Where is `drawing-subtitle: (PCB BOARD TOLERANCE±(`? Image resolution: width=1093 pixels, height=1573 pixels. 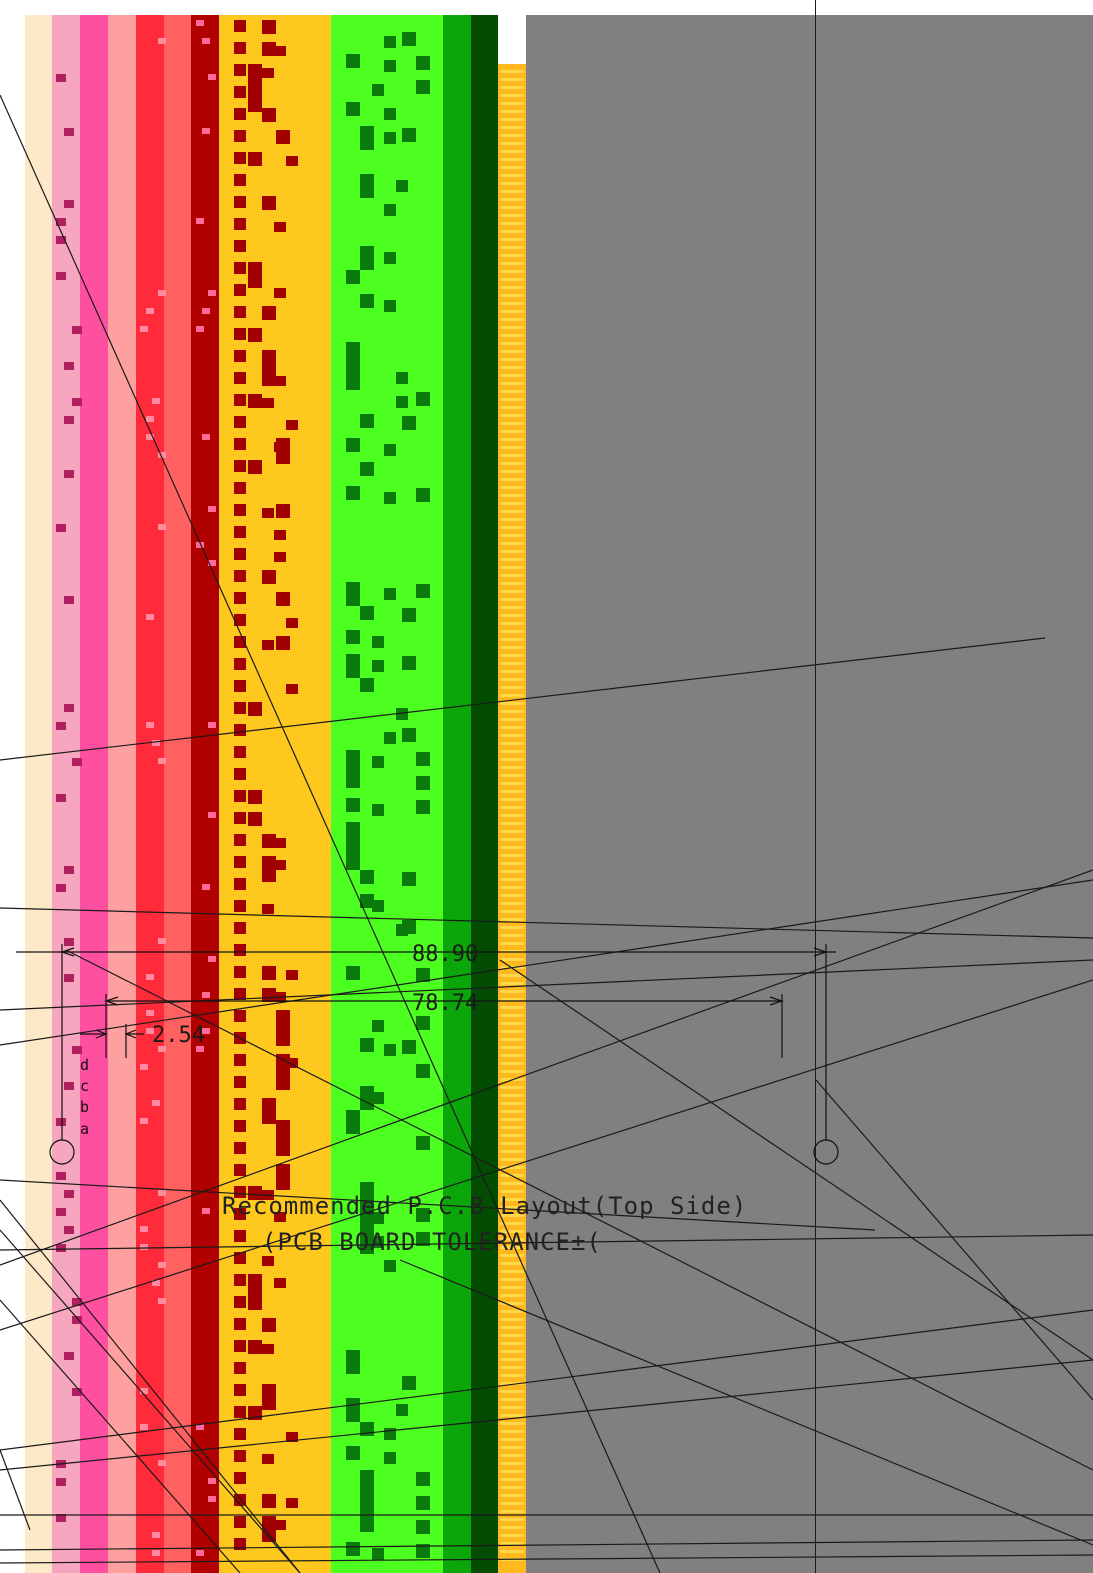
drawing-subtitle: (PCB BOARD TOLERANCE±( is located at coordinates (432, 1242).